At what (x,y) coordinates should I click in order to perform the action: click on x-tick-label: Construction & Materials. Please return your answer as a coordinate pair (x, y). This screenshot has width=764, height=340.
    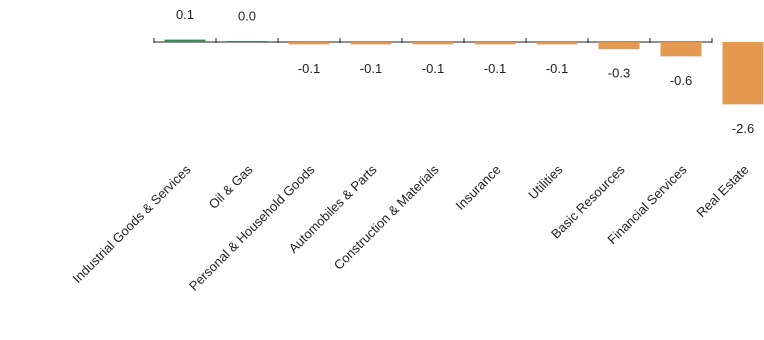
    Looking at the image, I should click on (386, 217).